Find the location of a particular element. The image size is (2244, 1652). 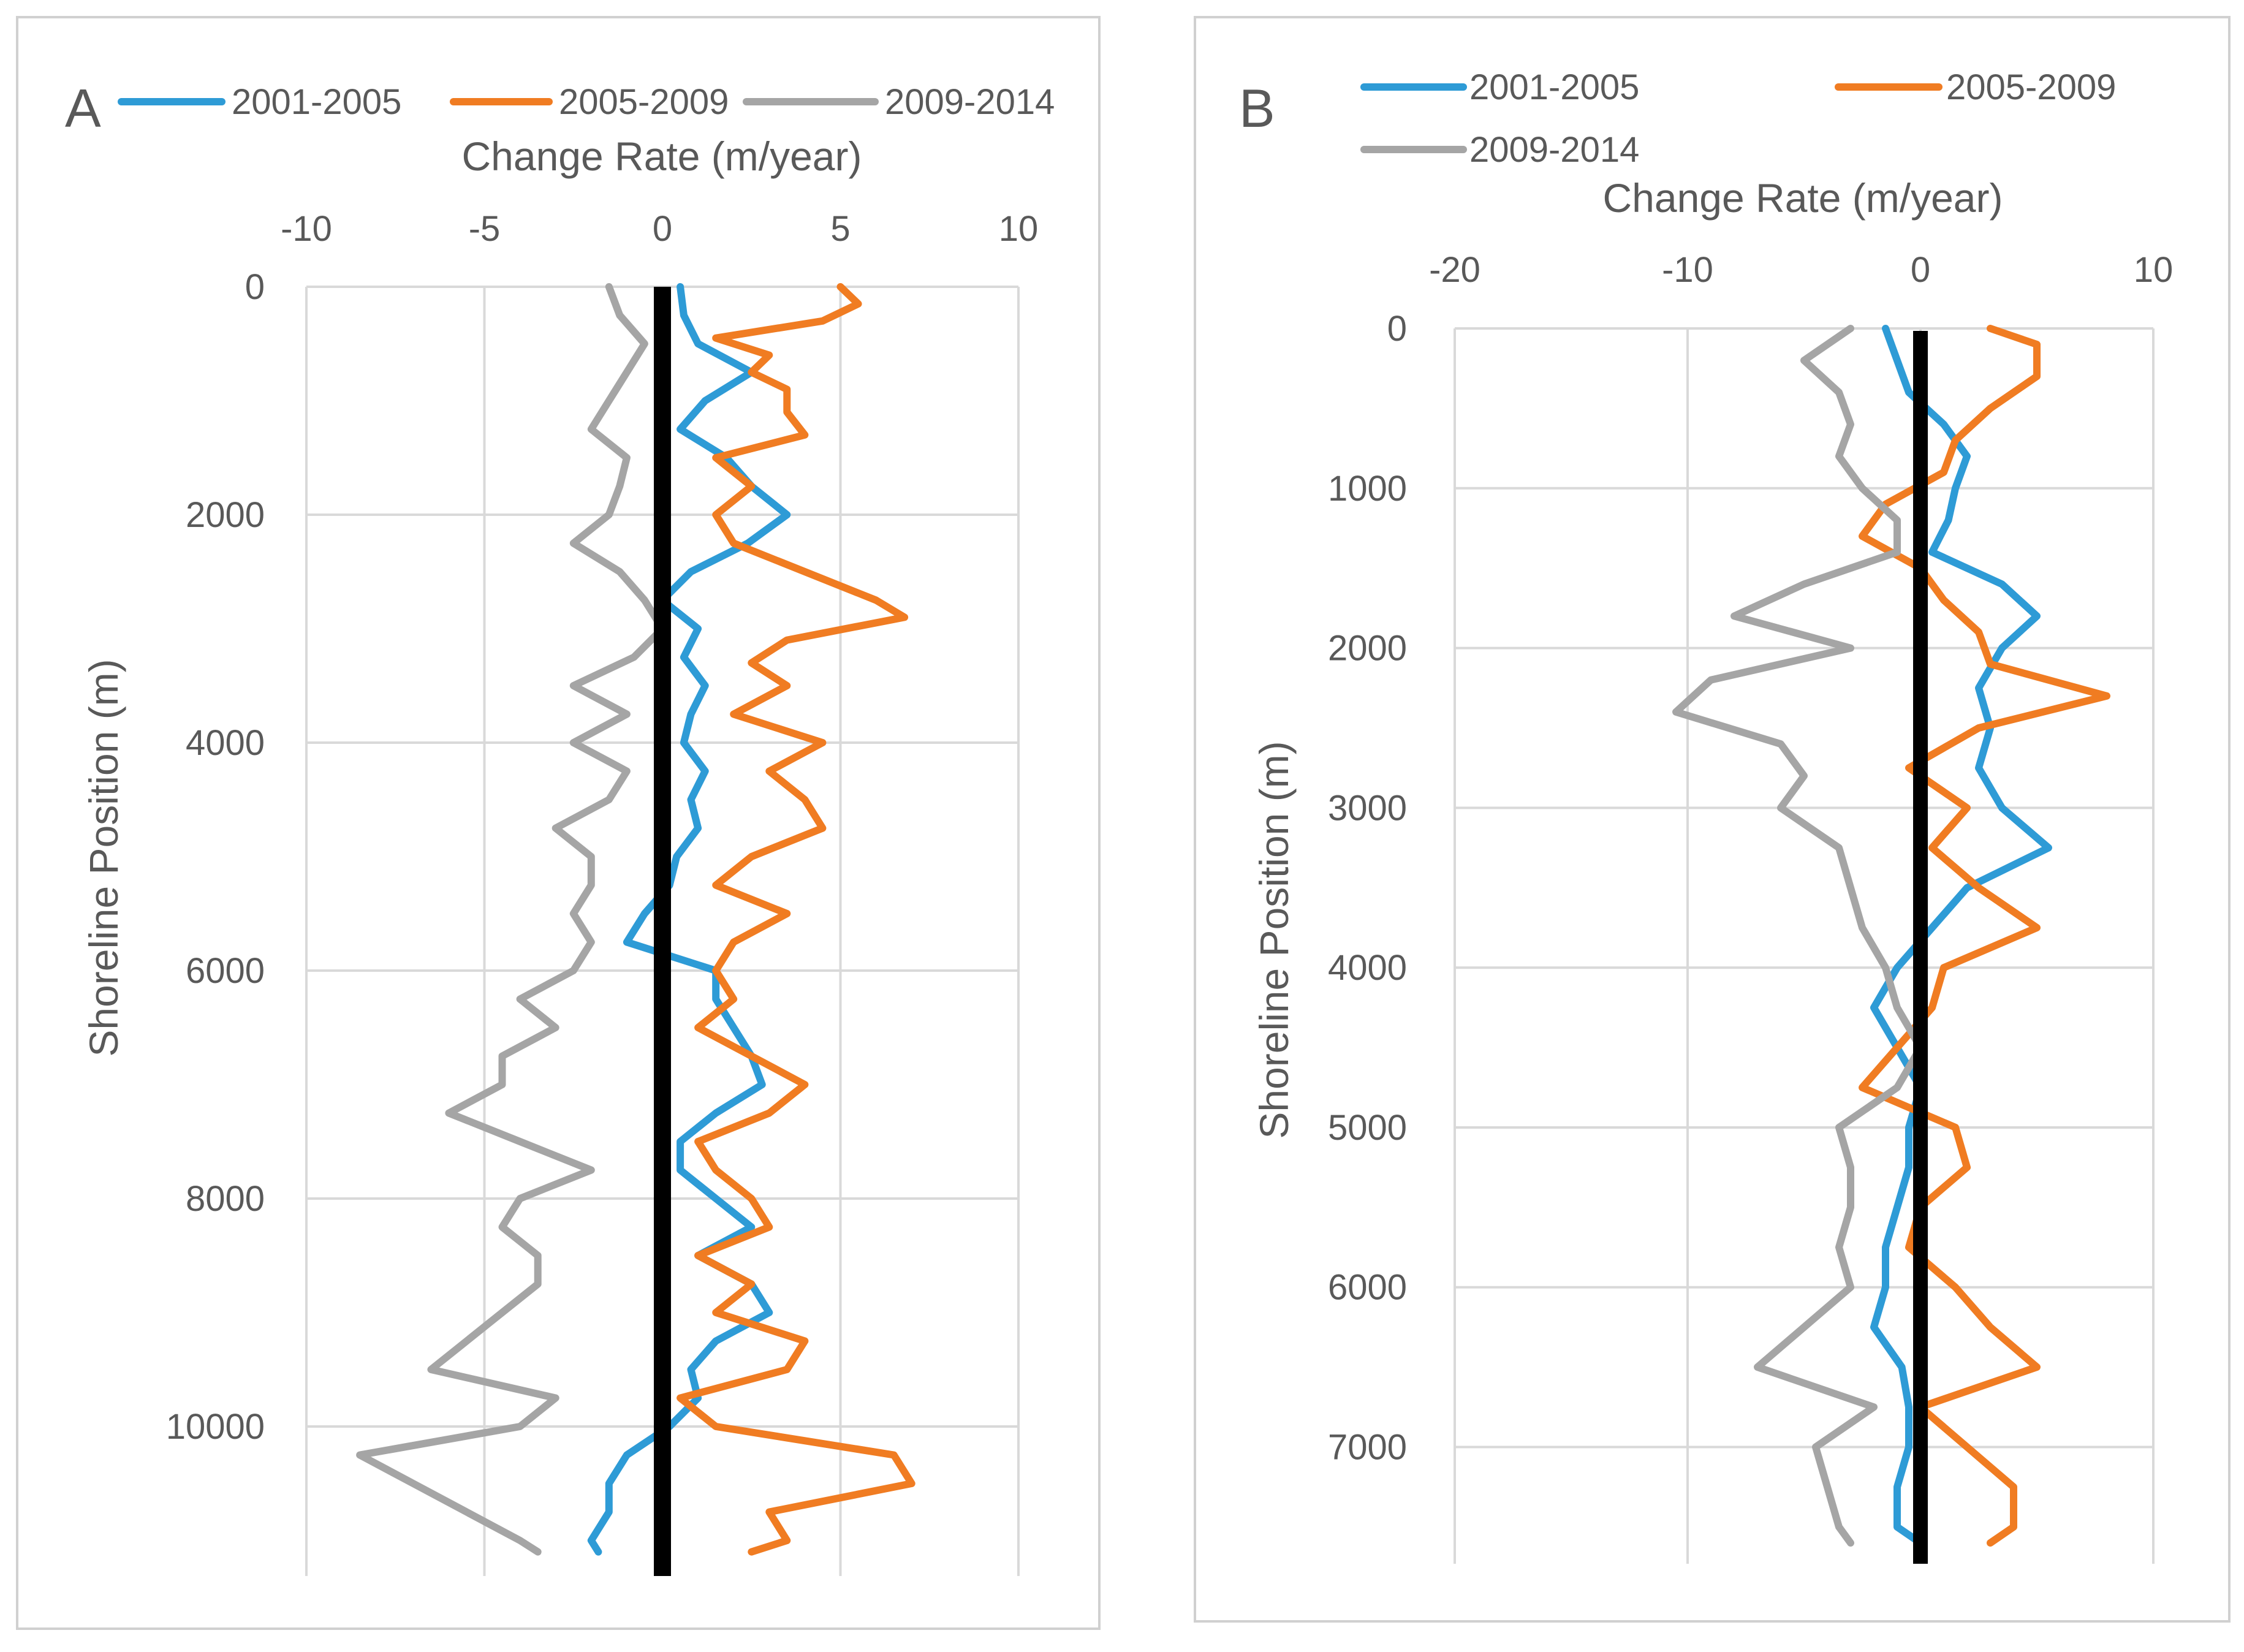

x-tick-label: -5 is located at coordinates (485, 229).